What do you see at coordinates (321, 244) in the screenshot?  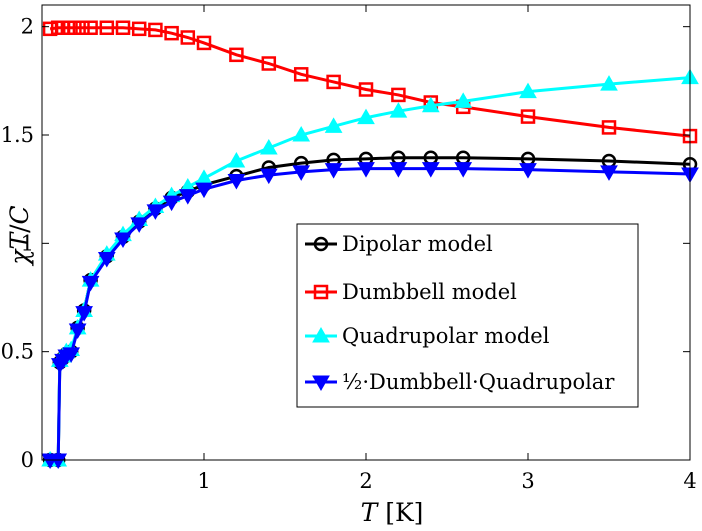 I see `legend-marker-dipolar` at bounding box center [321, 244].